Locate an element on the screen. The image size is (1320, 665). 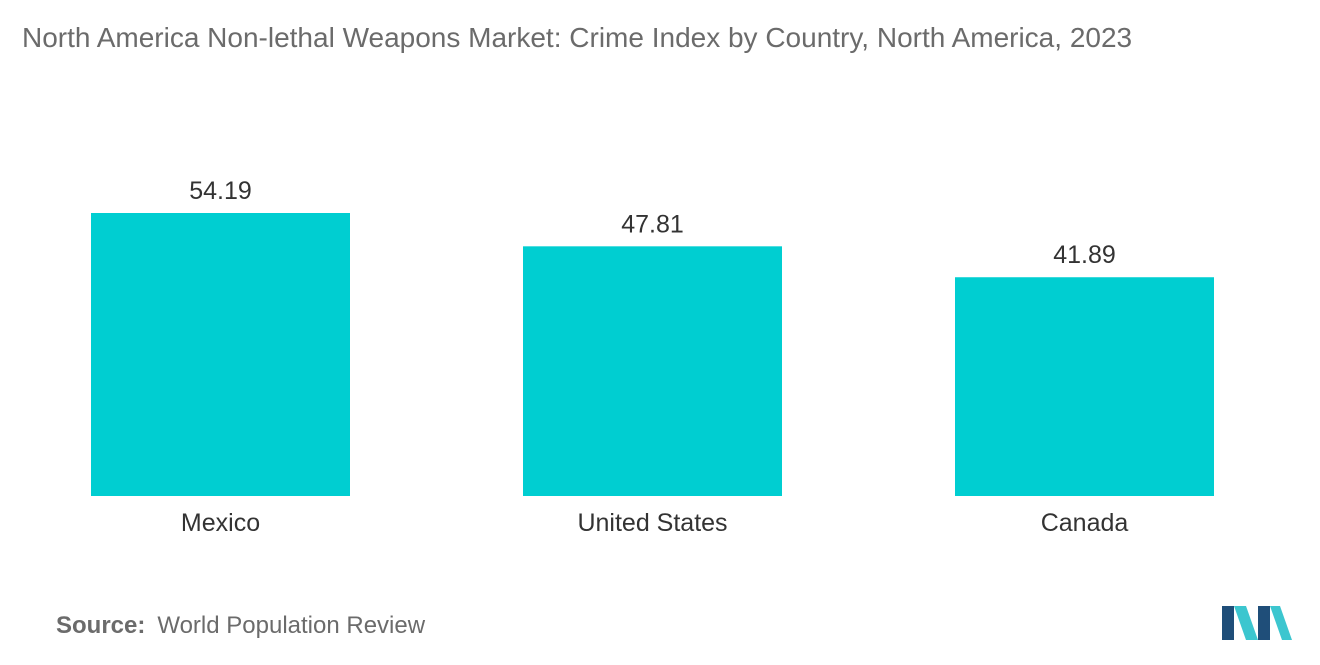
source-note: Source: World Population Review is located at coordinates (240, 626).